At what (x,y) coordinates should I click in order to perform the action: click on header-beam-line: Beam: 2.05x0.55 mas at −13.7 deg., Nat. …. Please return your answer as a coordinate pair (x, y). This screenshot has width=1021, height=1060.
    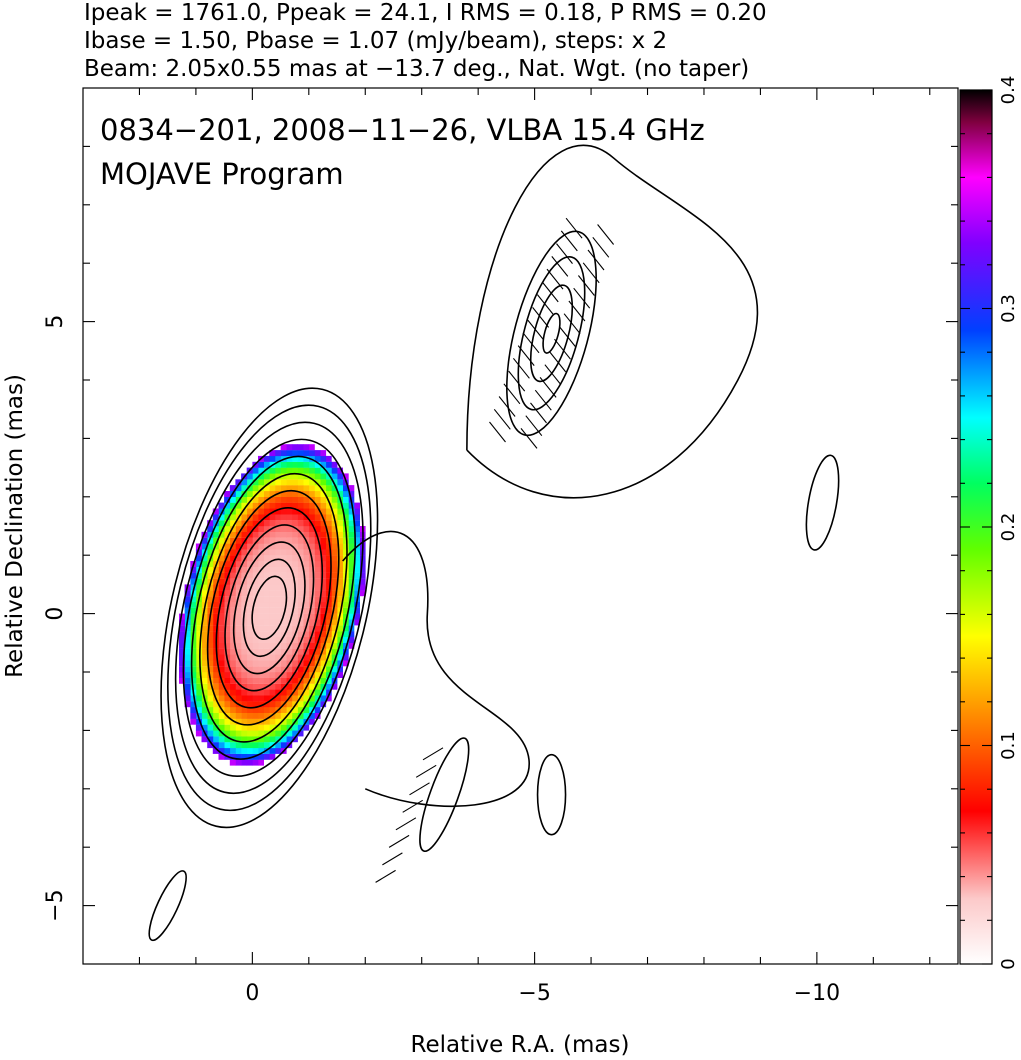
    Looking at the image, I should click on (416, 69).